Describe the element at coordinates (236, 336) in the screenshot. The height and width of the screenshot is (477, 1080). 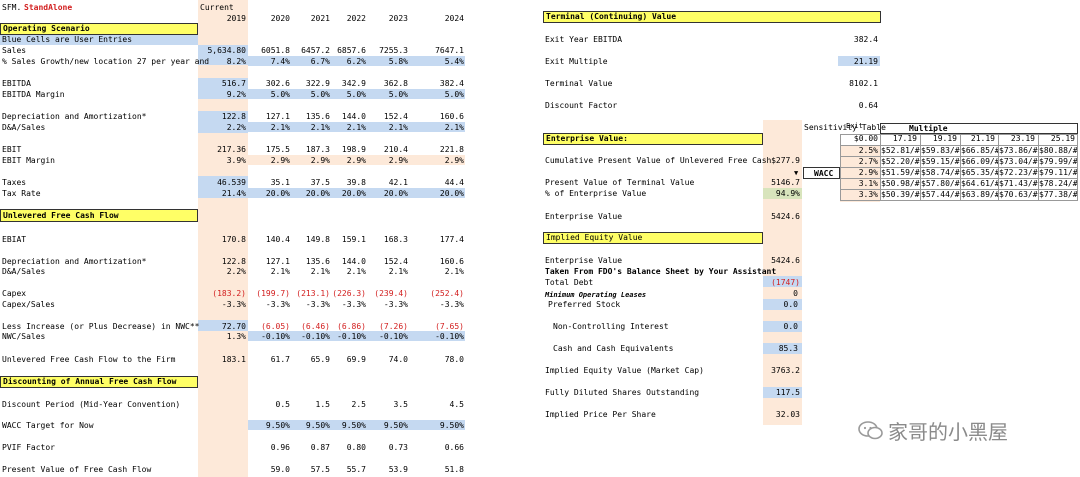
I see `cell-nwc_s-2019: 1.3%` at that location.